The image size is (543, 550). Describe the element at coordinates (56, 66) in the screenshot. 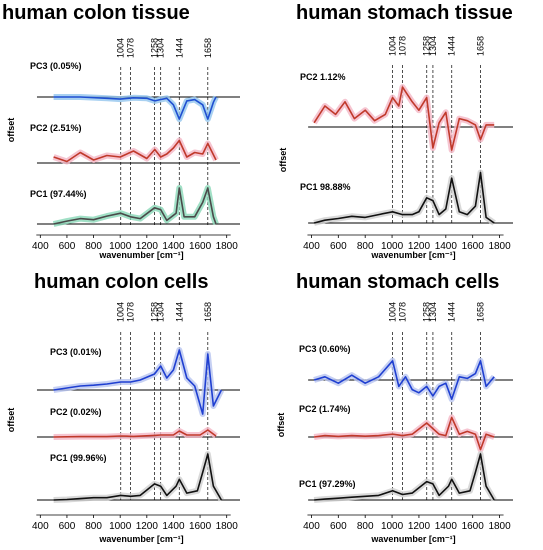

I see `series-label: PC3 (0.05%)` at that location.